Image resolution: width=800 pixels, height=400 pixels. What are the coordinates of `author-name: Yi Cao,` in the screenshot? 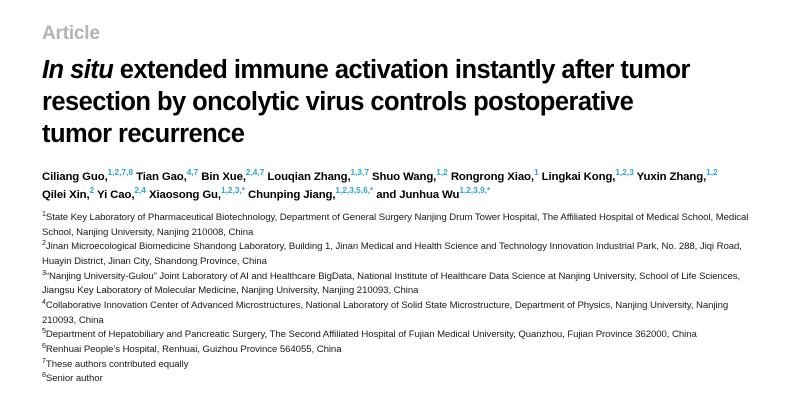 It's located at (116, 194).